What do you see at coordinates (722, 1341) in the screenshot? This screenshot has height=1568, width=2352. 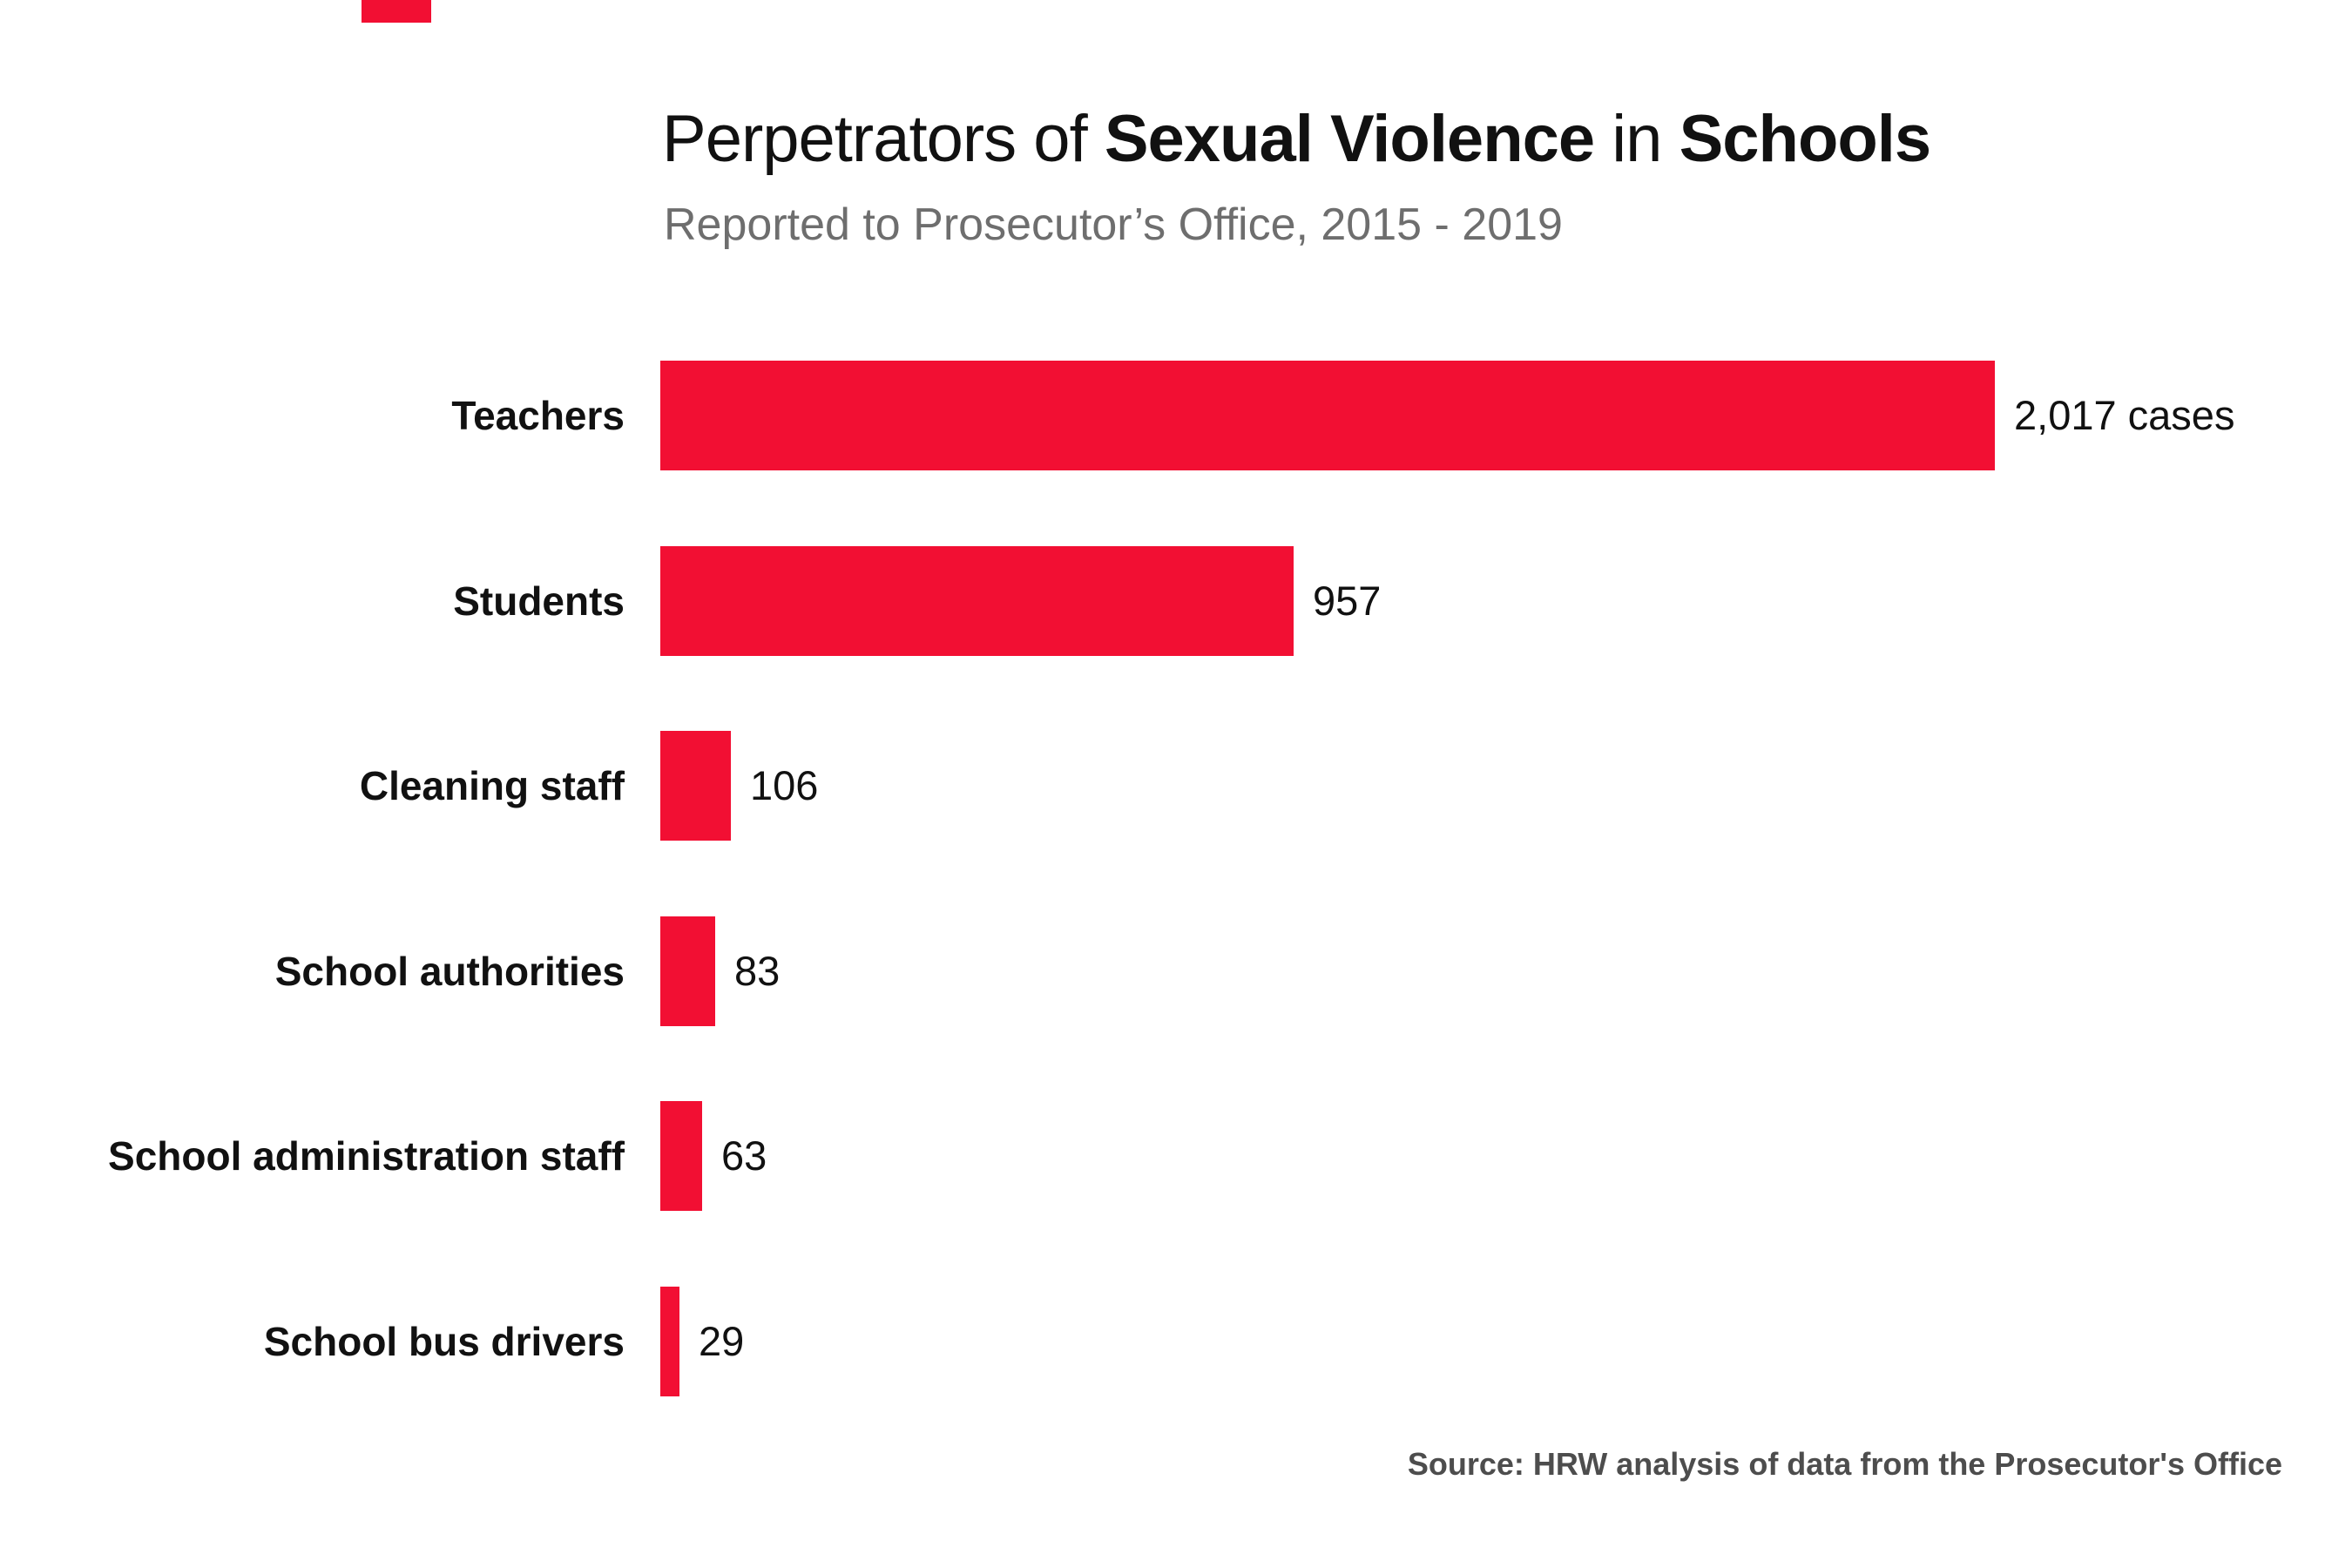 I see `value-label: 29` at bounding box center [722, 1341].